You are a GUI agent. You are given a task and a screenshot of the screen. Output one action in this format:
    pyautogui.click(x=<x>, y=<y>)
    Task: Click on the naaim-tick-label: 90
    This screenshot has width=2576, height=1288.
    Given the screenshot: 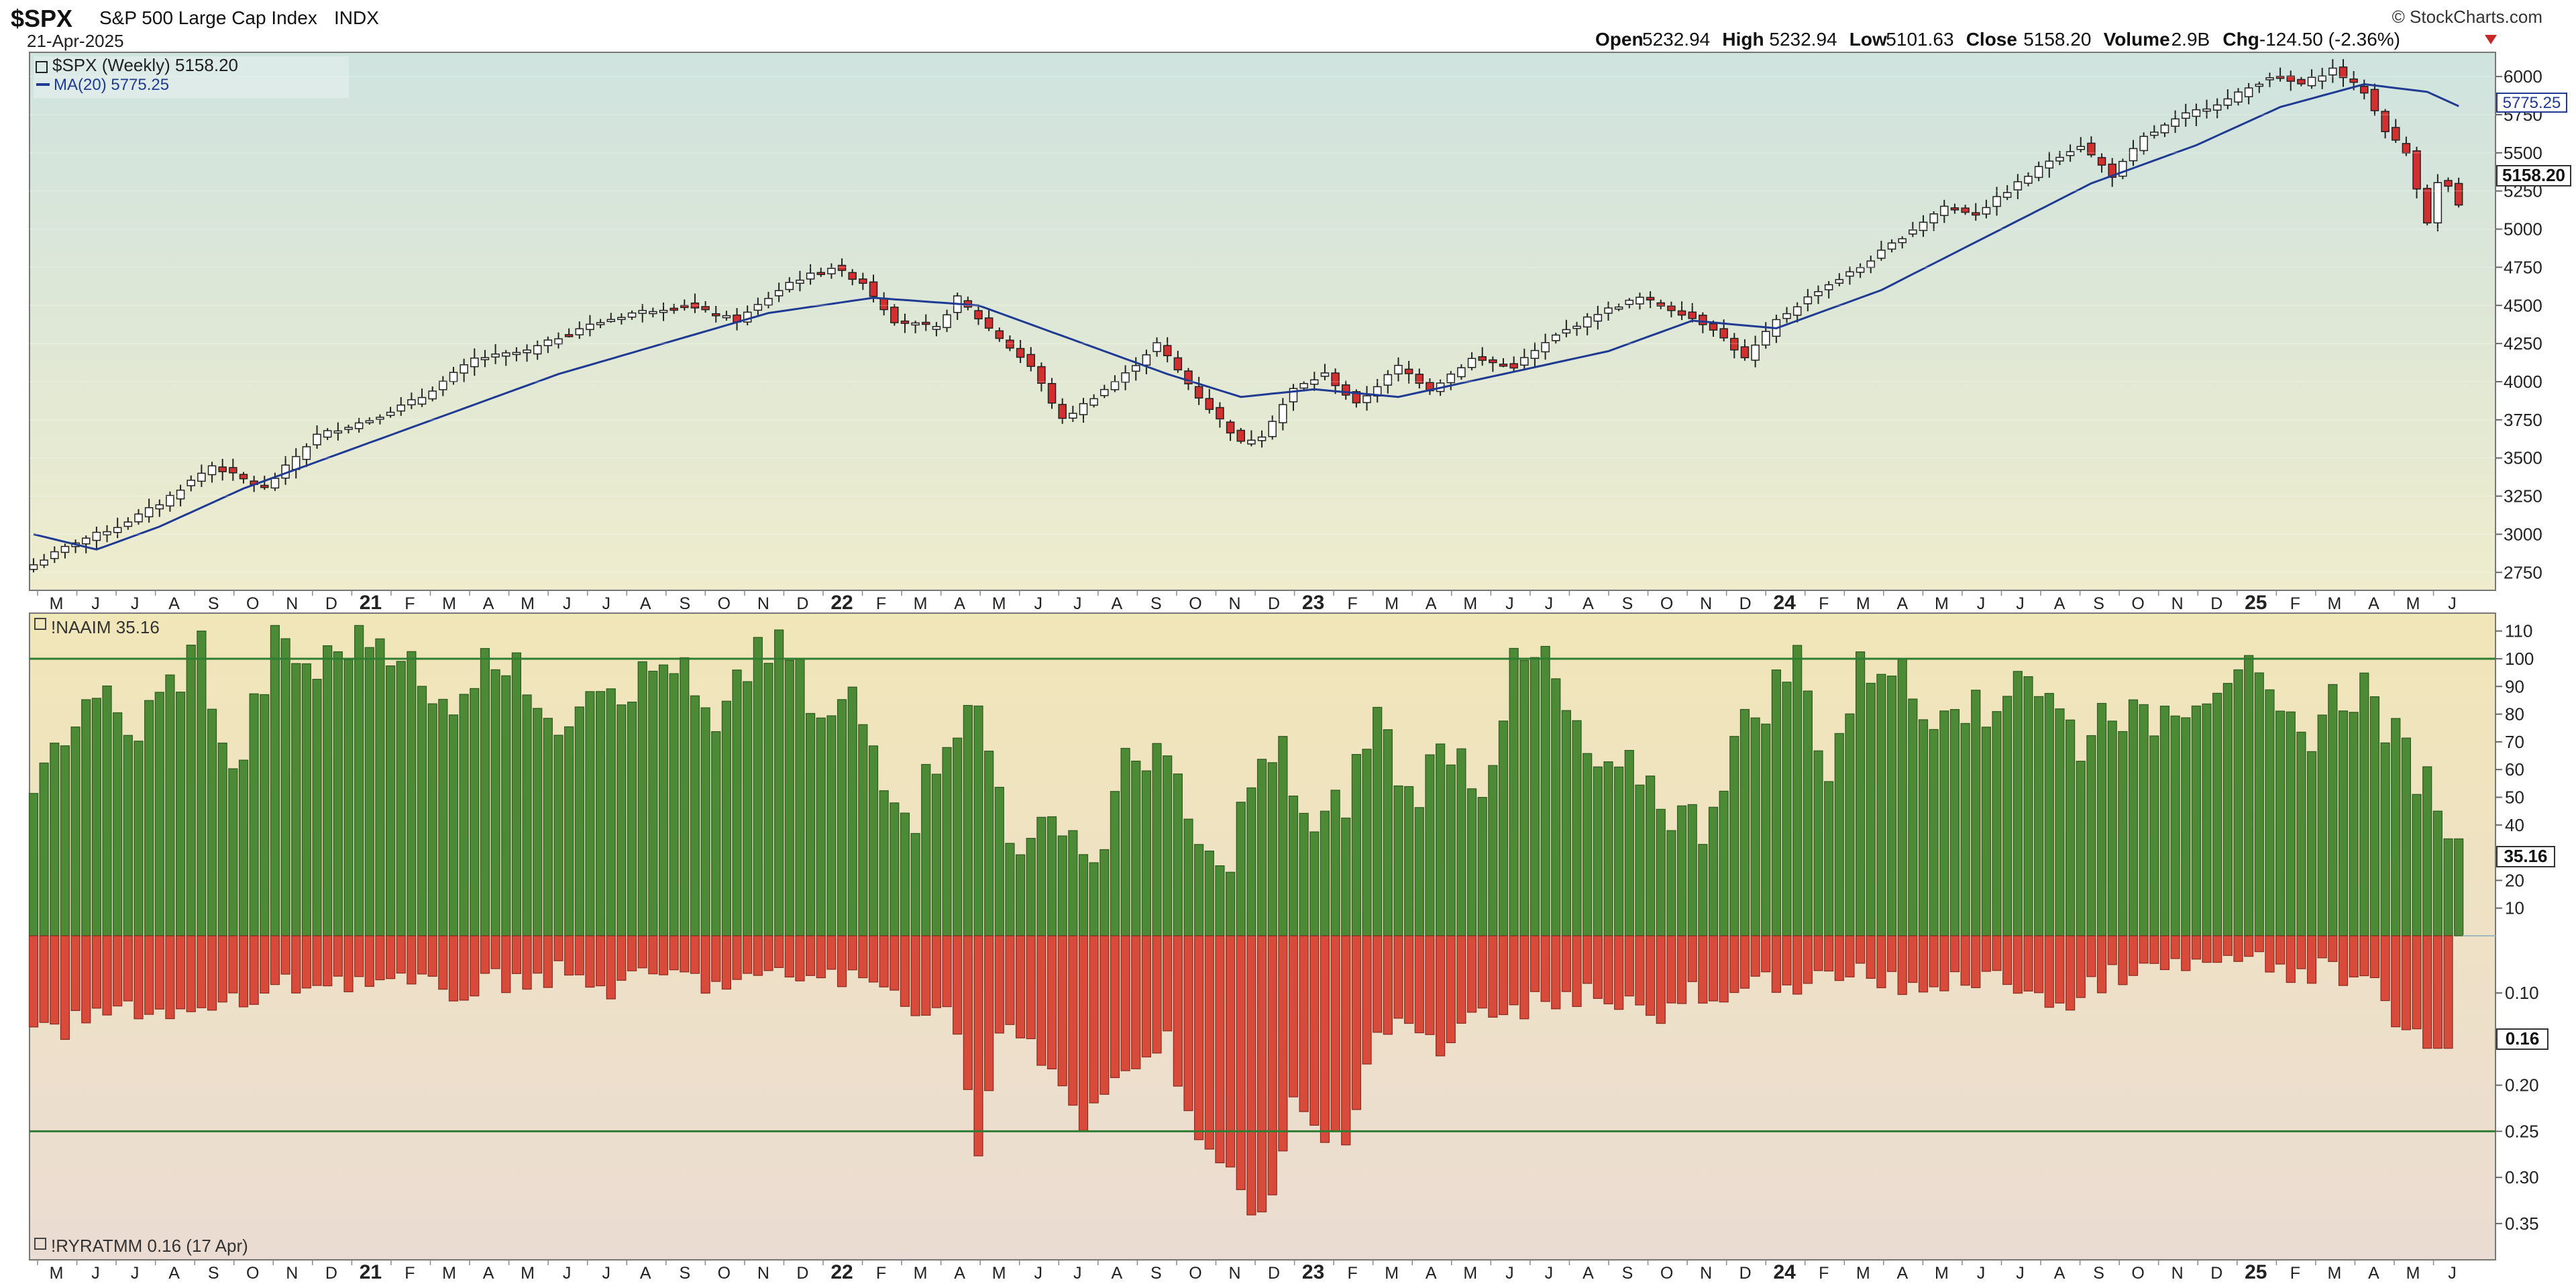 What is the action you would take?
    pyautogui.click(x=2514, y=686)
    